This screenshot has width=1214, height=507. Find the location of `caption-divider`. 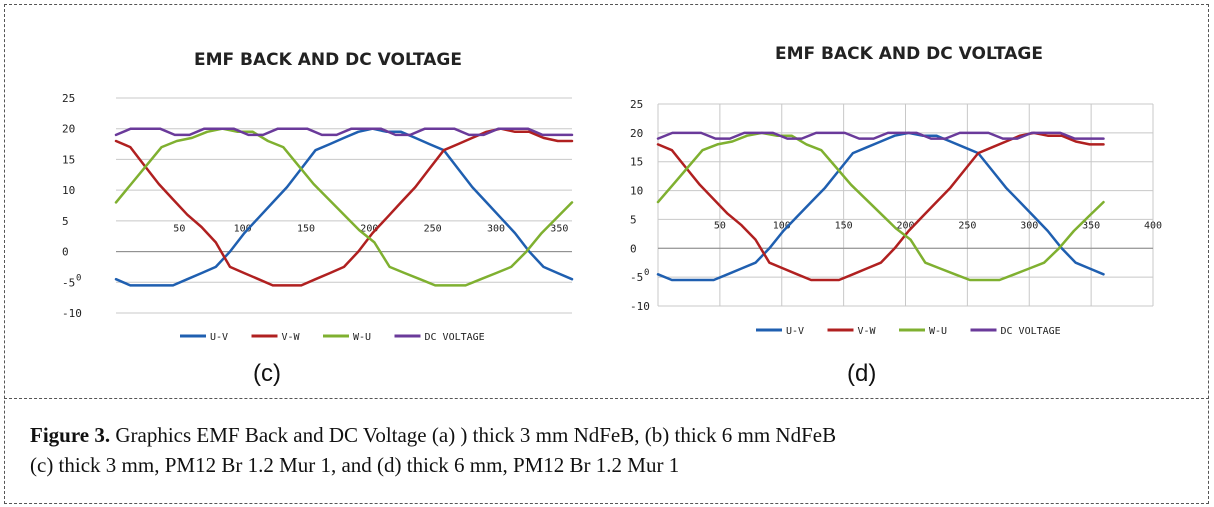

caption-divider is located at coordinates (606, 398).